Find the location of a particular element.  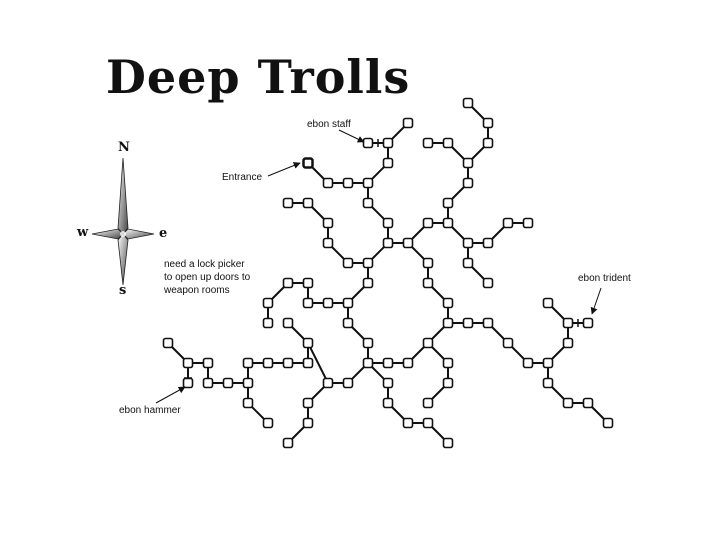

ebon-trident-arrow is located at coordinates (596, 301).